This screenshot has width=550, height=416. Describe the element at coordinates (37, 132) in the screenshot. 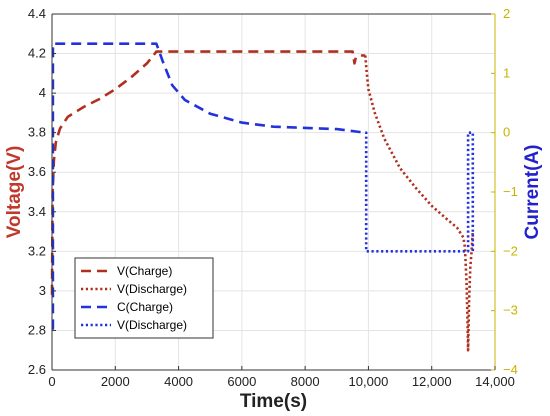

I see `left-tick-label: 3.8` at that location.